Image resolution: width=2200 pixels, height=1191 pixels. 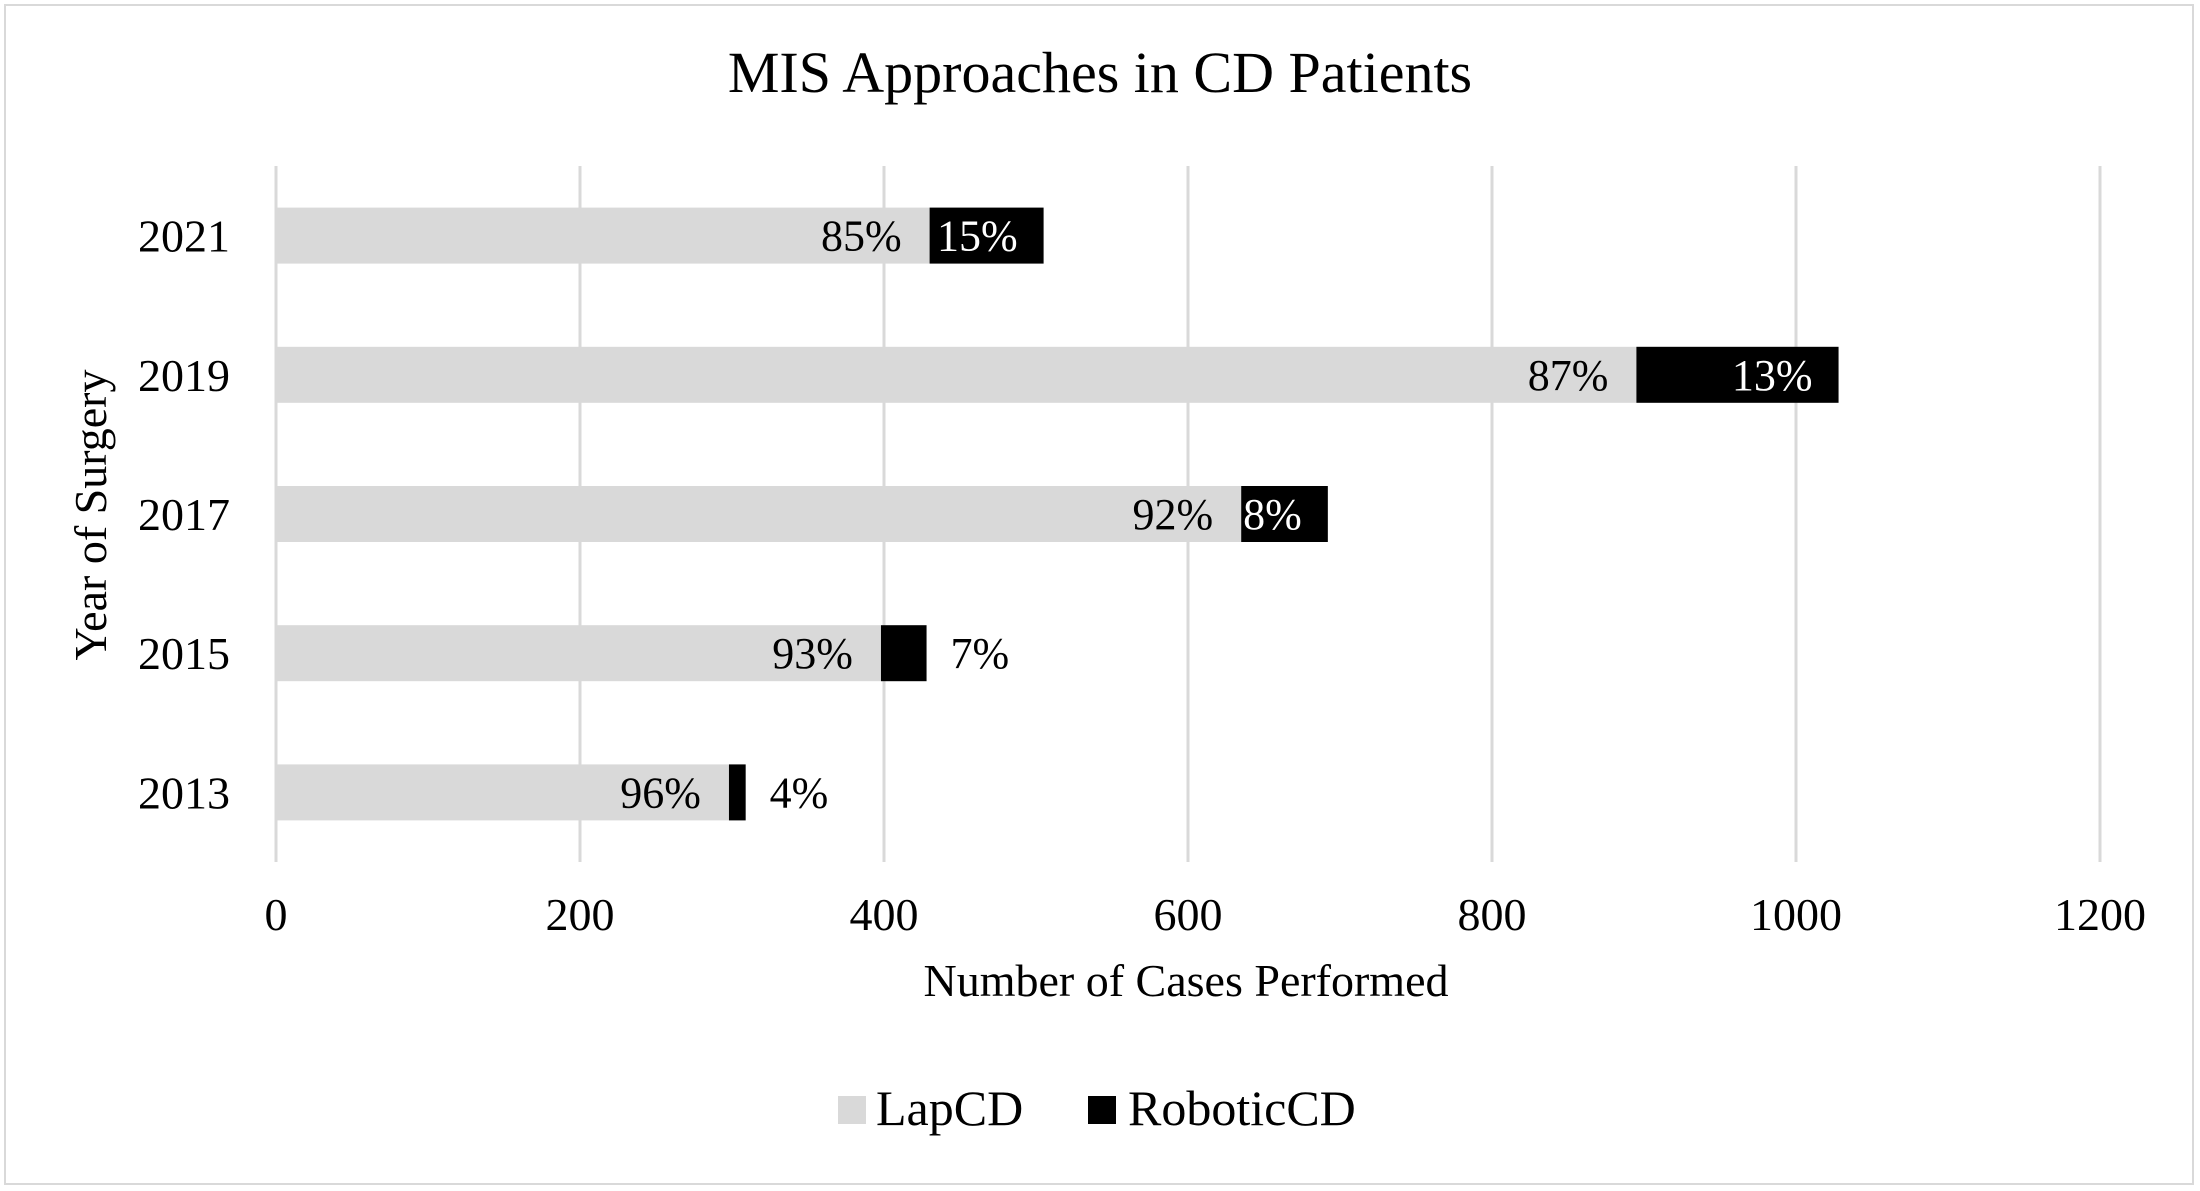 I want to click on x-tick-label: 1200, so click(x=2100, y=914).